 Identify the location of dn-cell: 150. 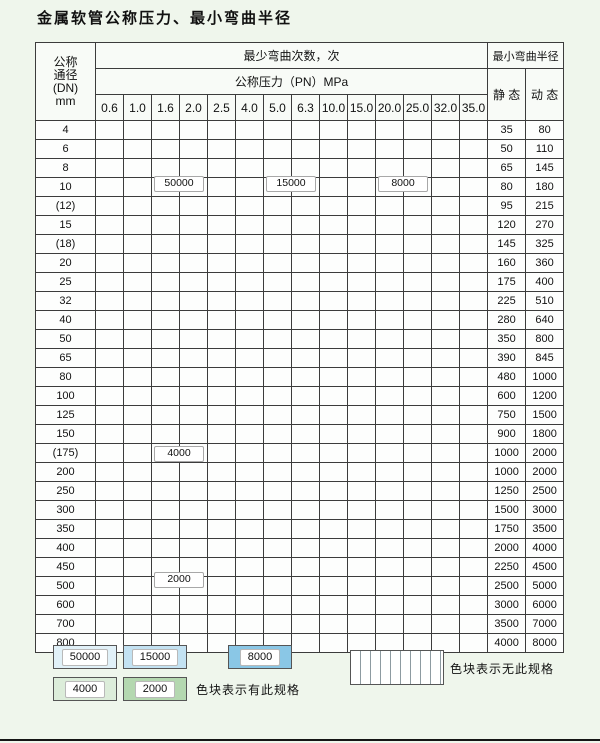
(65, 434).